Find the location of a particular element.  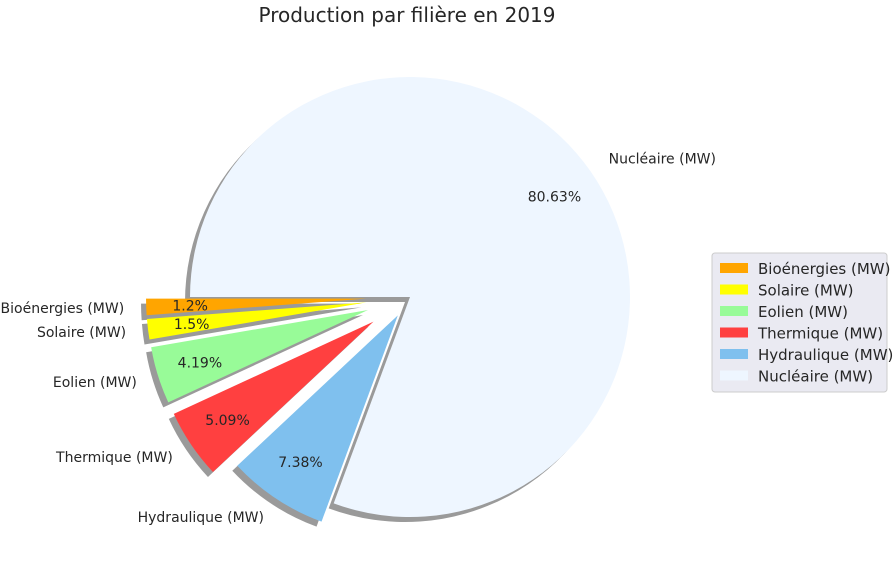

category-label-bioenergies: Bioénergies (MW) is located at coordinates (63, 309).